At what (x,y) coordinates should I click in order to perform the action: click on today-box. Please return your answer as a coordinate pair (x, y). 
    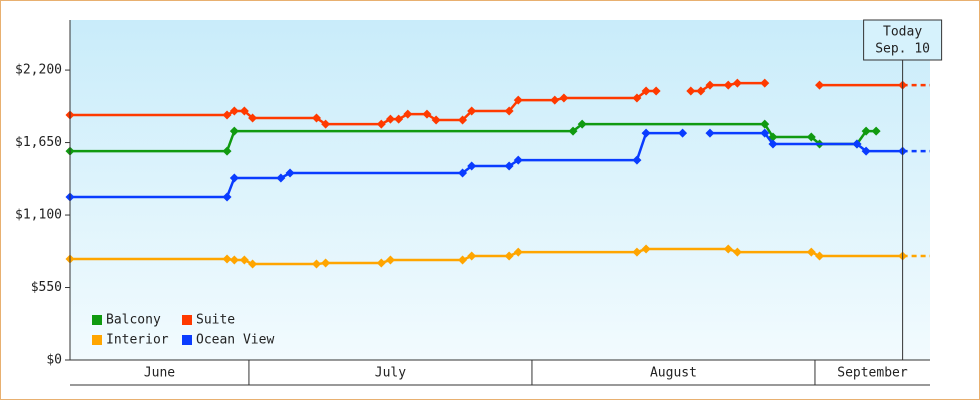
    Looking at the image, I should click on (903, 40).